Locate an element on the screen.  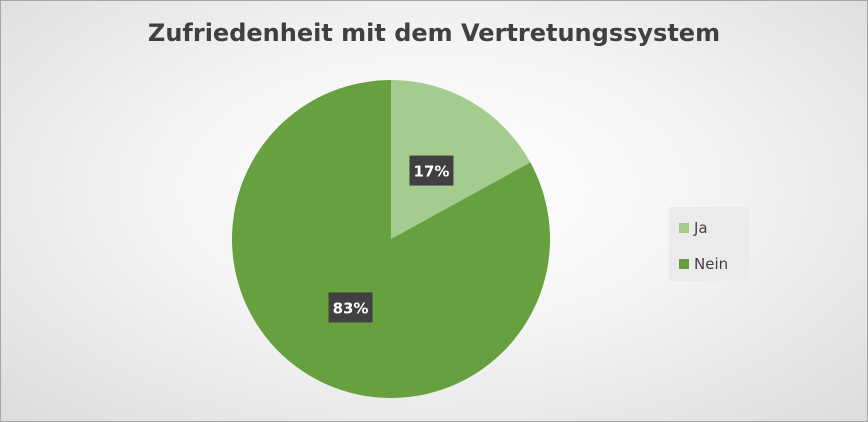
legend-item-nein: Nein is located at coordinates (703, 264).